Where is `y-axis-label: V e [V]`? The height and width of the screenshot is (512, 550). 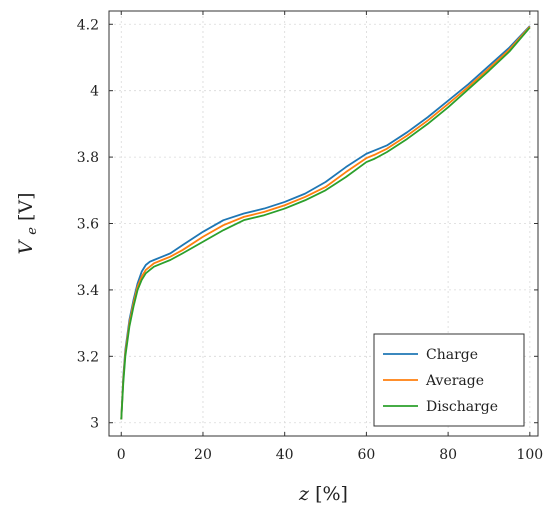
y-axis-label: V e [V] is located at coordinates (28, 223).